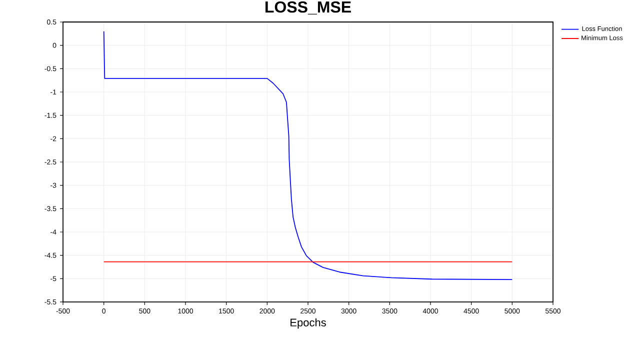 The height and width of the screenshot is (347, 638). Describe the element at coordinates (308, 323) in the screenshot. I see `x-axis-title: Epochs` at that location.